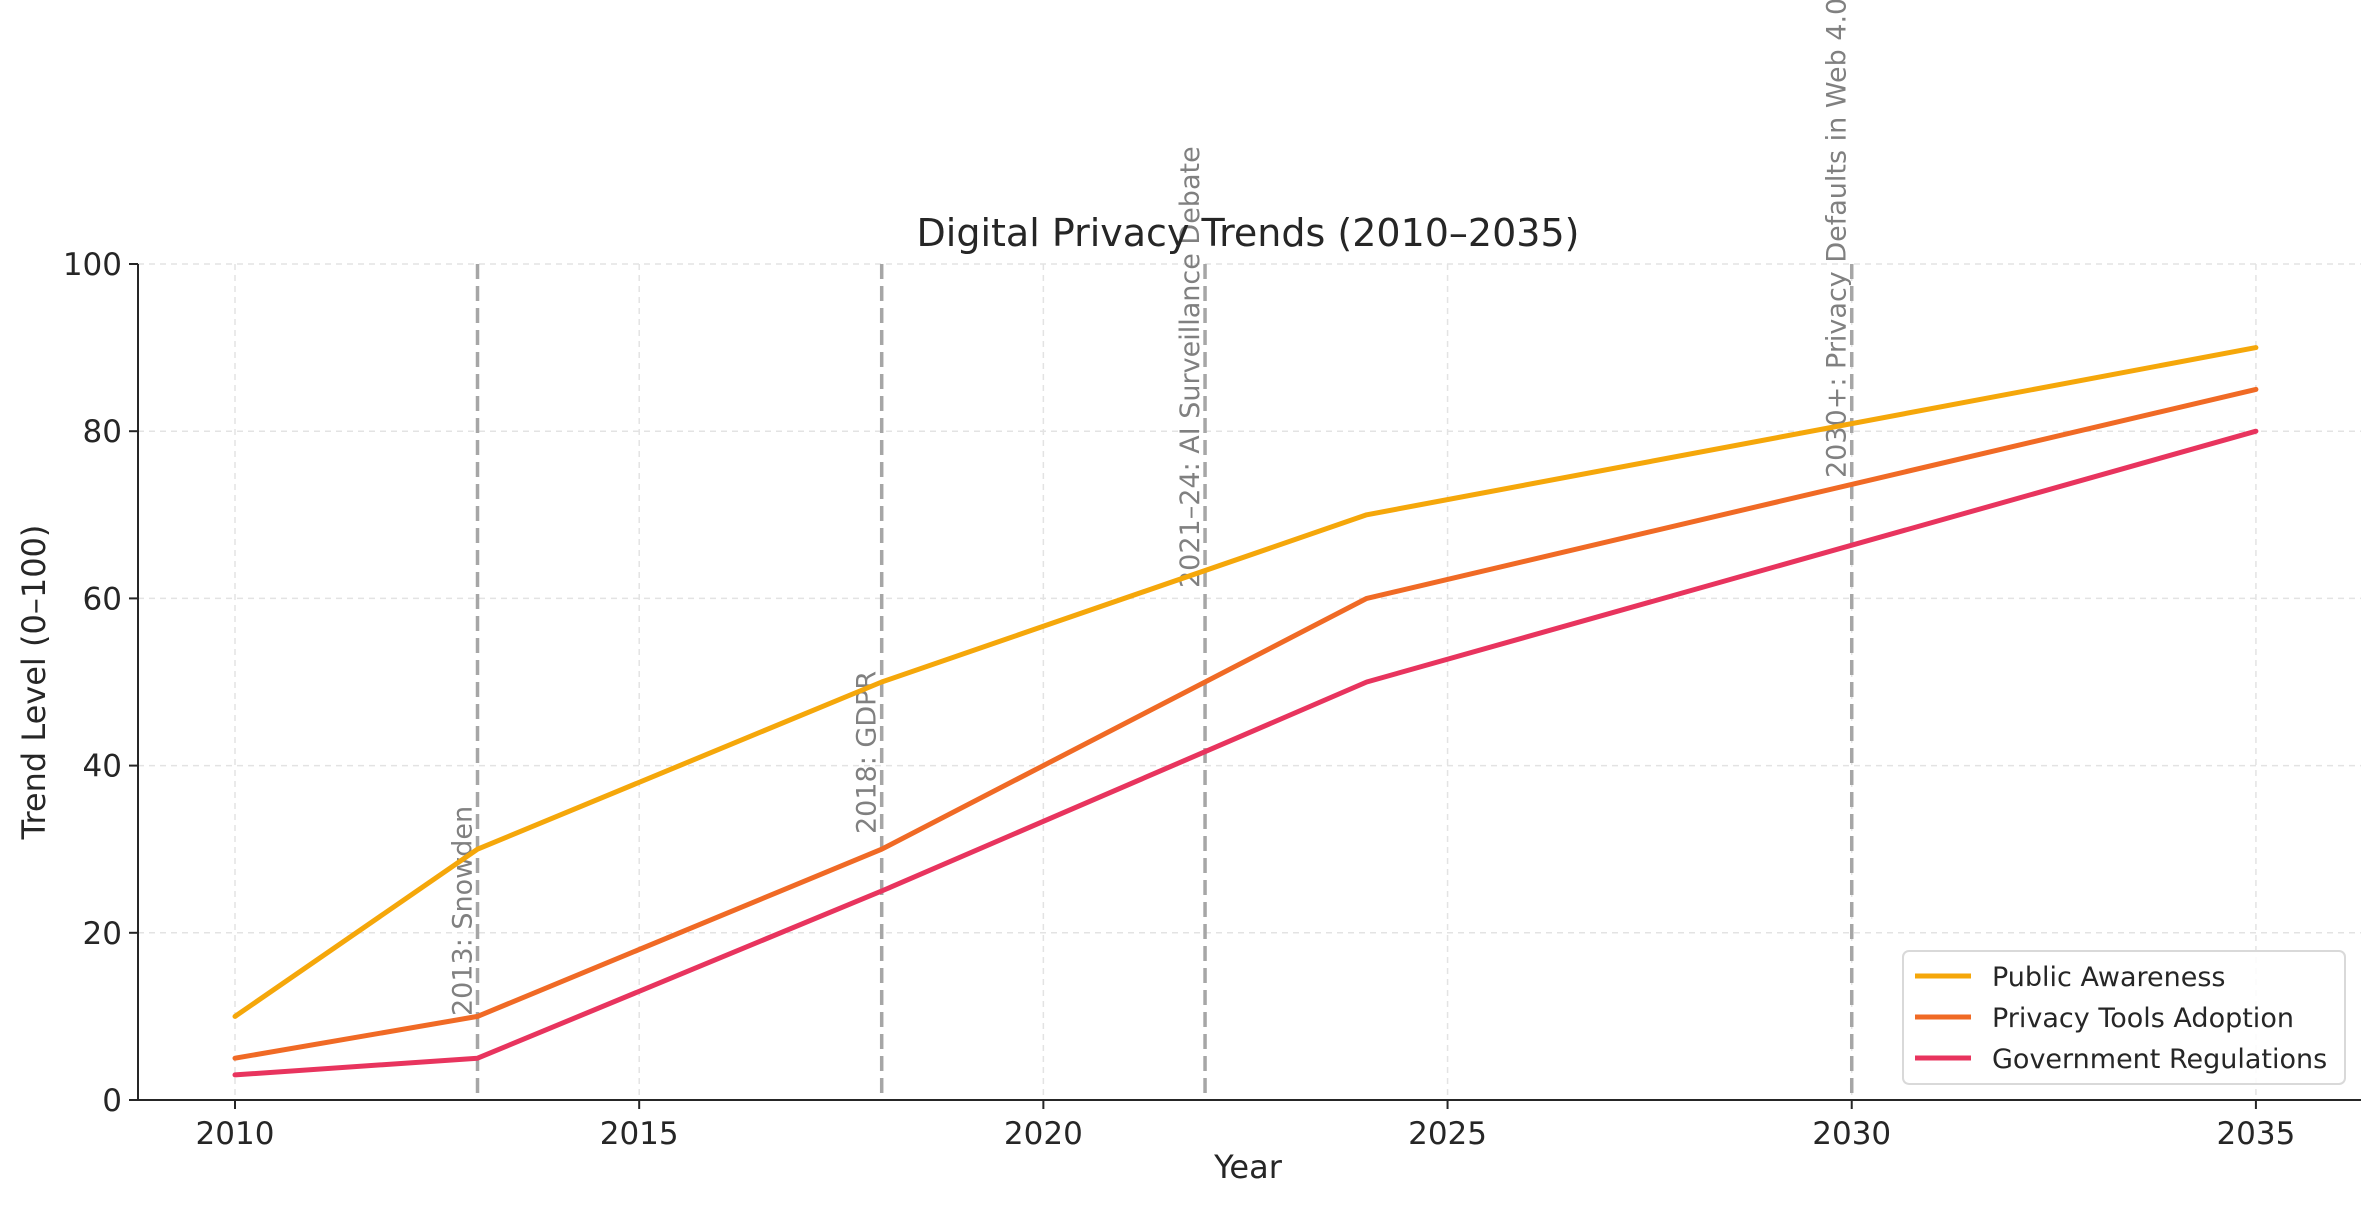 This screenshot has height=1206, width=2379. What do you see at coordinates (867, 752) in the screenshot?
I see `event-label: 2018: GDPR` at bounding box center [867, 752].